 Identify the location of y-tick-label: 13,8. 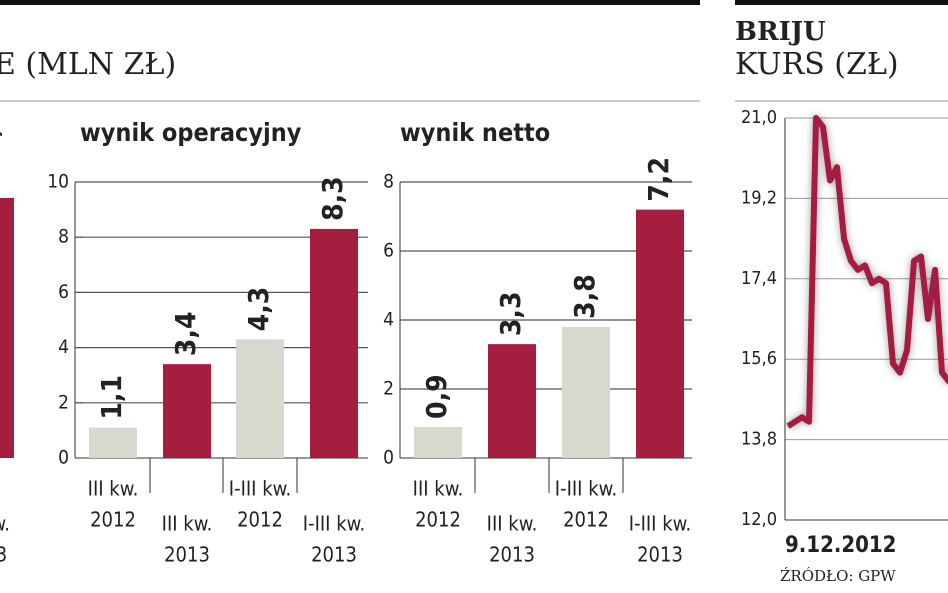
(759, 439).